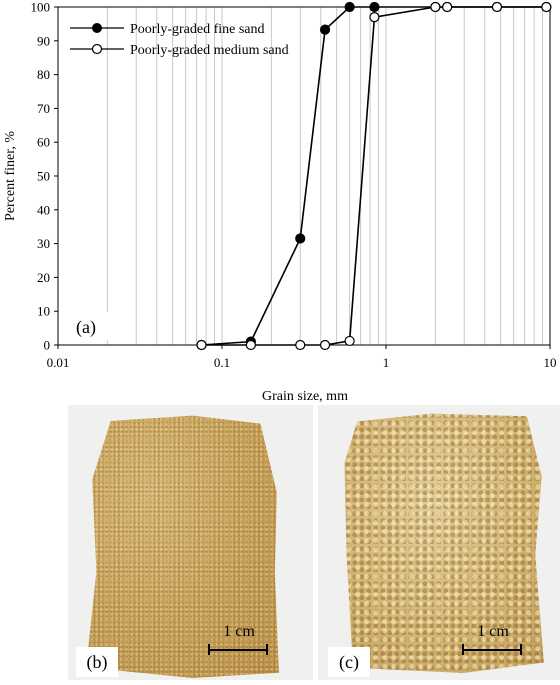 The height and width of the screenshot is (685, 560). Describe the element at coordinates (463, 649) in the screenshot. I see `scale-cap-left-c` at that location.